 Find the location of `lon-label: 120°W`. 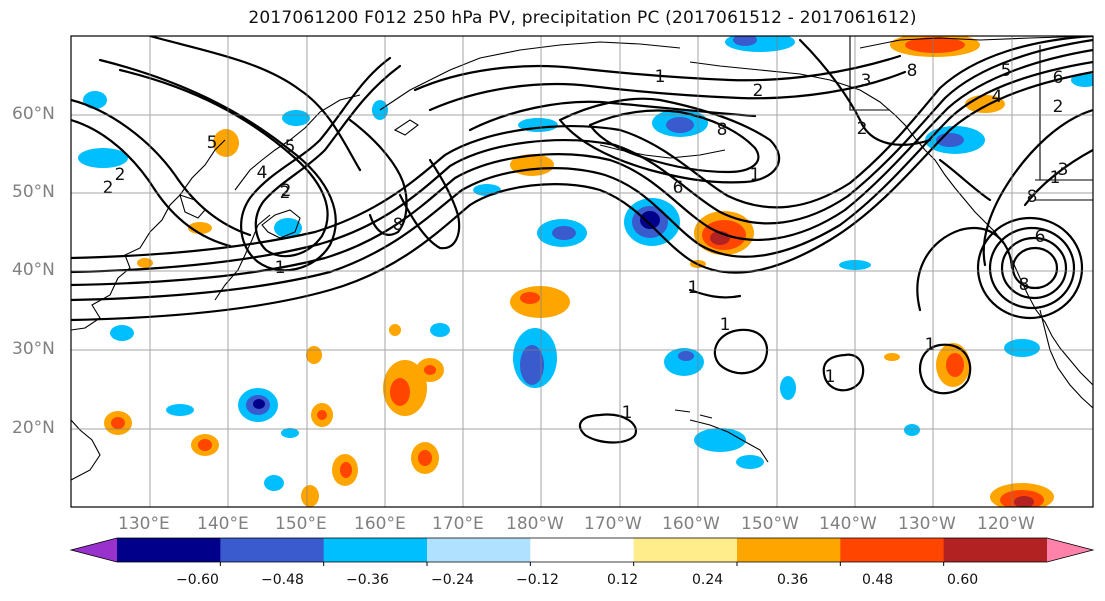

lon-label: 120°W is located at coordinates (1006, 524).